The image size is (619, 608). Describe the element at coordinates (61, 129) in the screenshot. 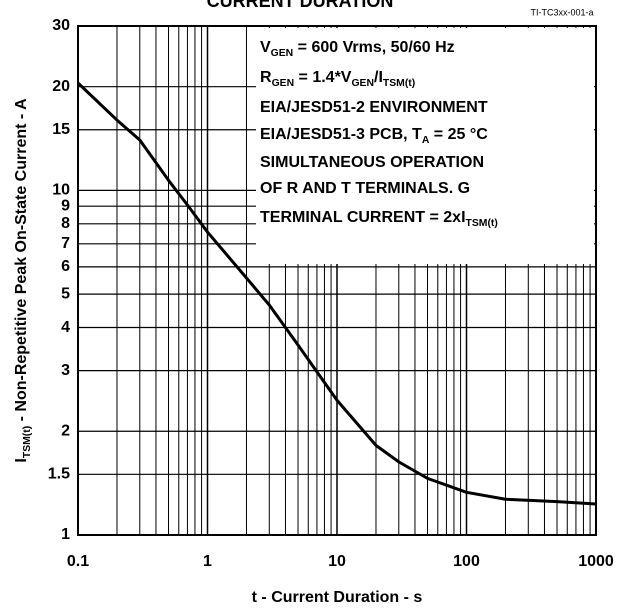

I see `y-tick-label: 15` at that location.